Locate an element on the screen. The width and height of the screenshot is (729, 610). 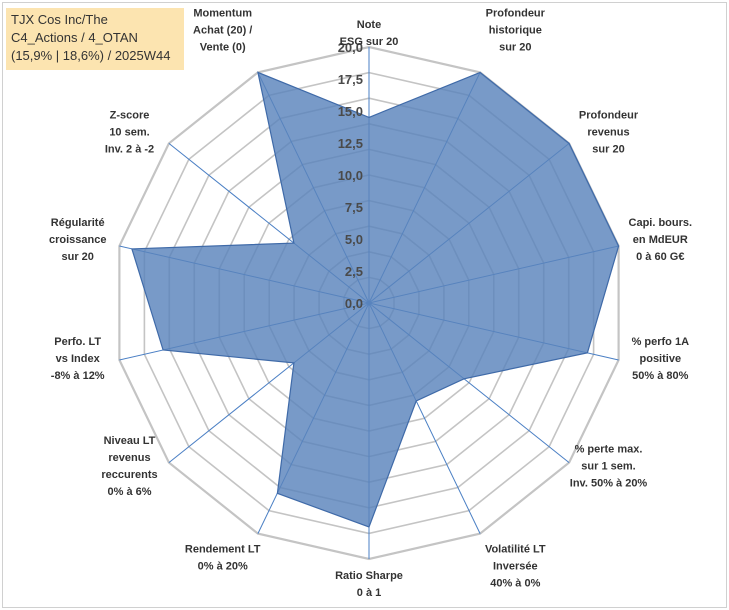
axis-label-line: Achat (20) / is located at coordinates (222, 31).